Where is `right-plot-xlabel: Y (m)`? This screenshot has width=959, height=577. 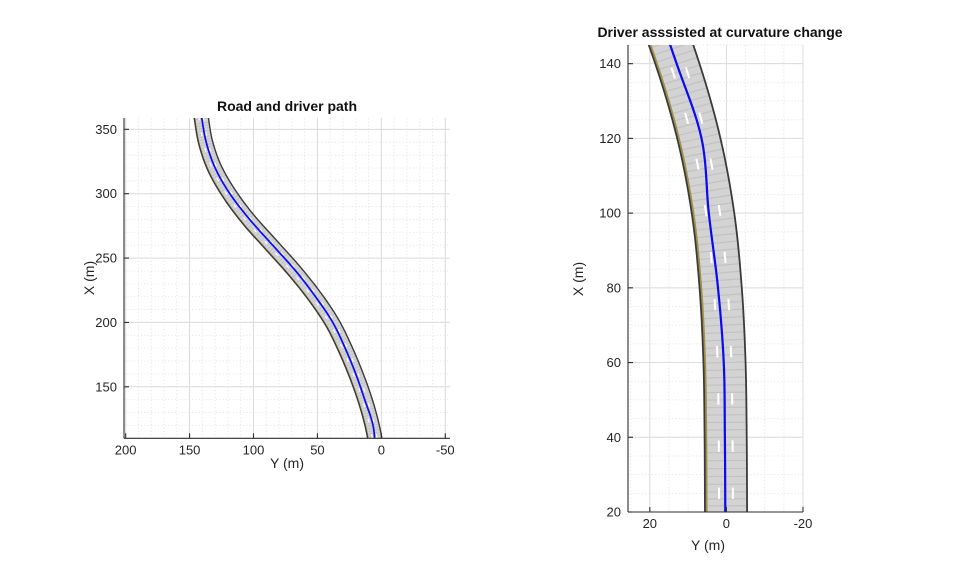
right-plot-xlabel: Y (m) is located at coordinates (708, 545).